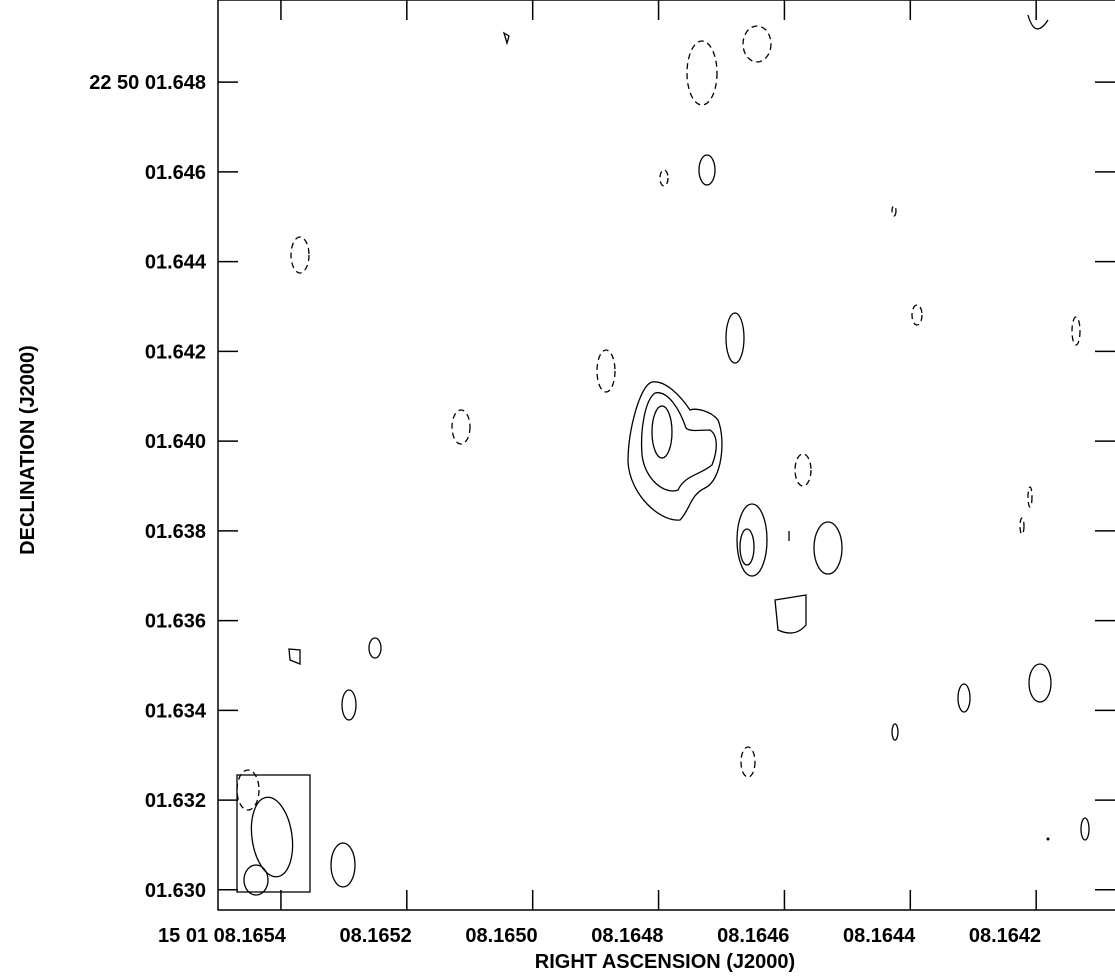 This screenshot has height=978, width=1115. Describe the element at coordinates (175, 622) in the screenshot. I see `y-tick-label: 01.636` at that location.